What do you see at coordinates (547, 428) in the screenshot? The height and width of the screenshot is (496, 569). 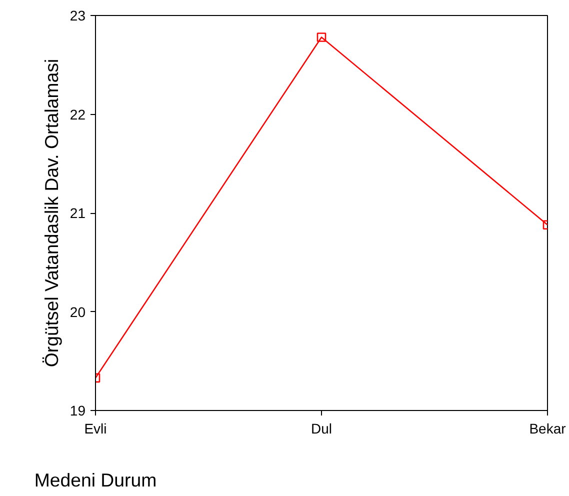 I see `x-tick-label: Bekar` at bounding box center [547, 428].